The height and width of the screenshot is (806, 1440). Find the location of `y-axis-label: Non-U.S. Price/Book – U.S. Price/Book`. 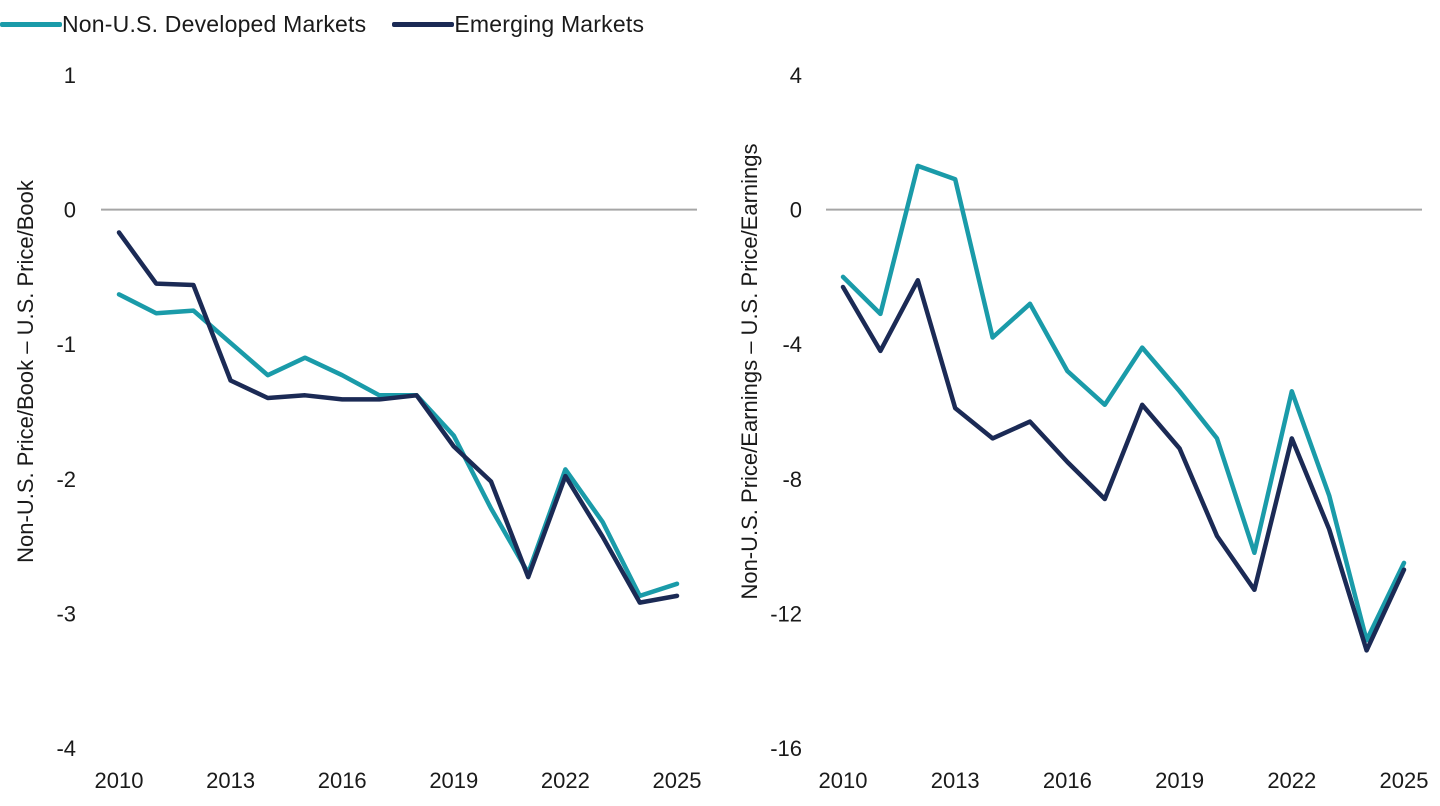

y-axis-label: Non-U.S. Price/Book – U.S. Price/Book is located at coordinates (25, 371).